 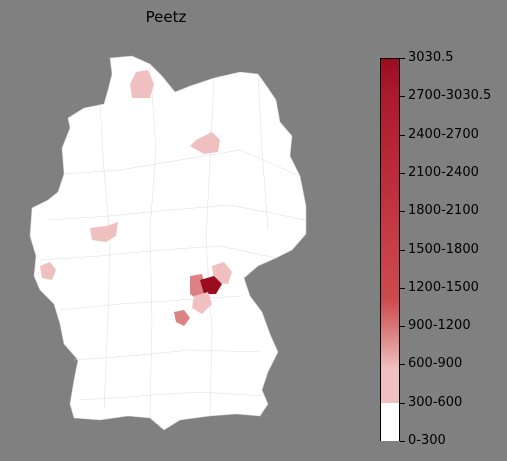 What do you see at coordinates (104, 232) in the screenshot?
I see `region-nrw` at bounding box center [104, 232].